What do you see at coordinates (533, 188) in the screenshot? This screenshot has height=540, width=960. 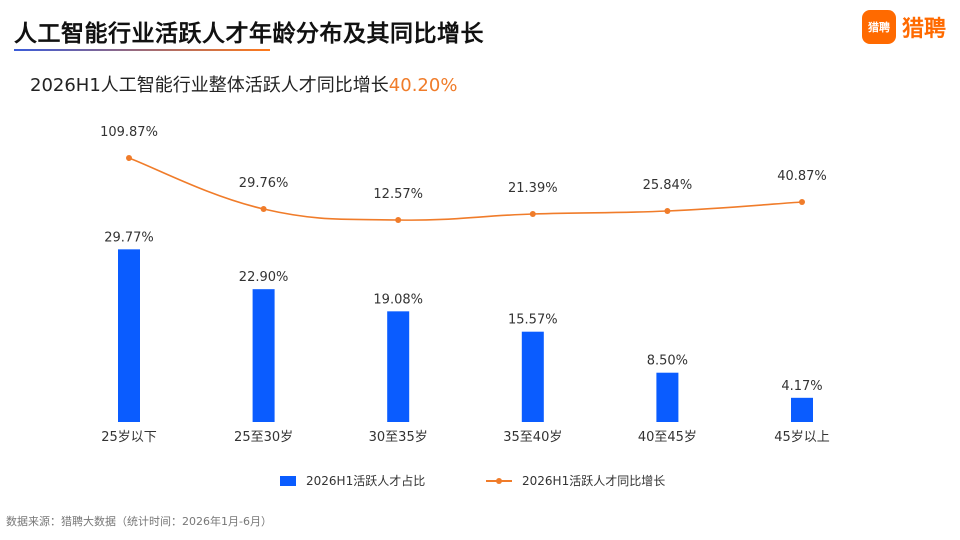 I see `growth-value-label: 21.39%` at bounding box center [533, 188].